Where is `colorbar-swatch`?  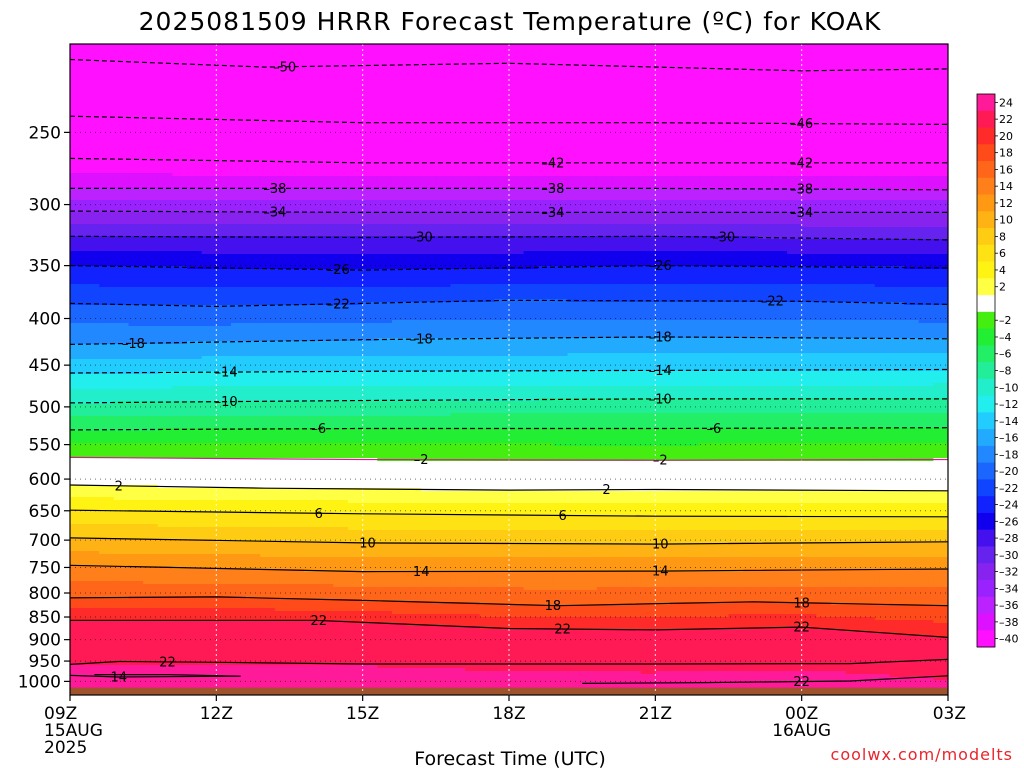 colorbar-swatch is located at coordinates (986, 186).